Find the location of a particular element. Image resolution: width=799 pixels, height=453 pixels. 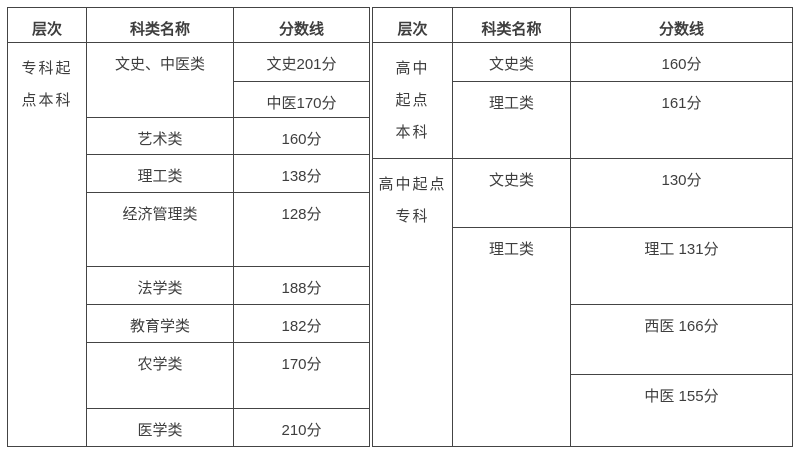

table-row: 理工类 161分 is located at coordinates (583, 120).